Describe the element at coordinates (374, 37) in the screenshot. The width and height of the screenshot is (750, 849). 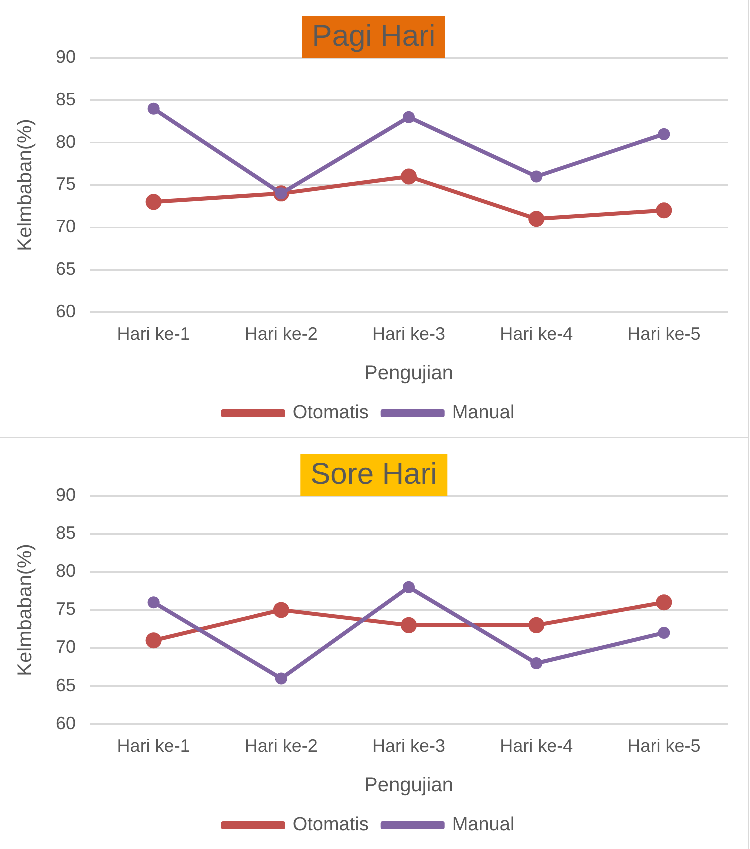
I see `chart-title: Pagi Hari` at that location.